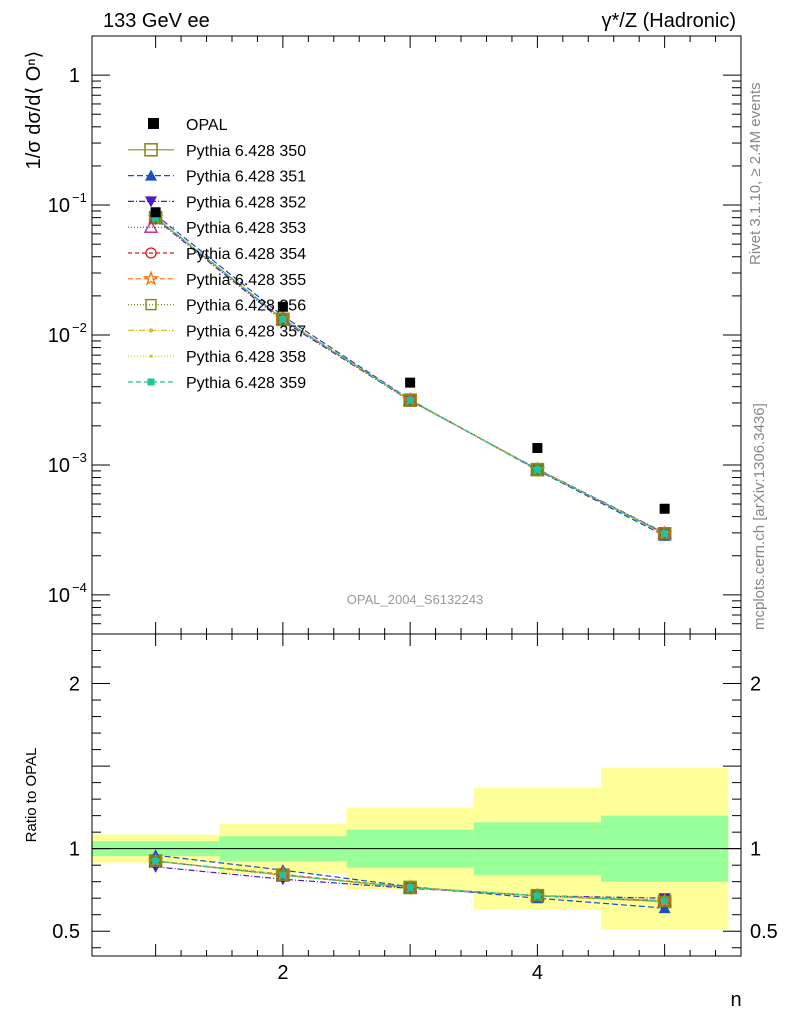  What do you see at coordinates (282, 973) in the screenshot?
I see `x-tick-label: 2` at bounding box center [282, 973].